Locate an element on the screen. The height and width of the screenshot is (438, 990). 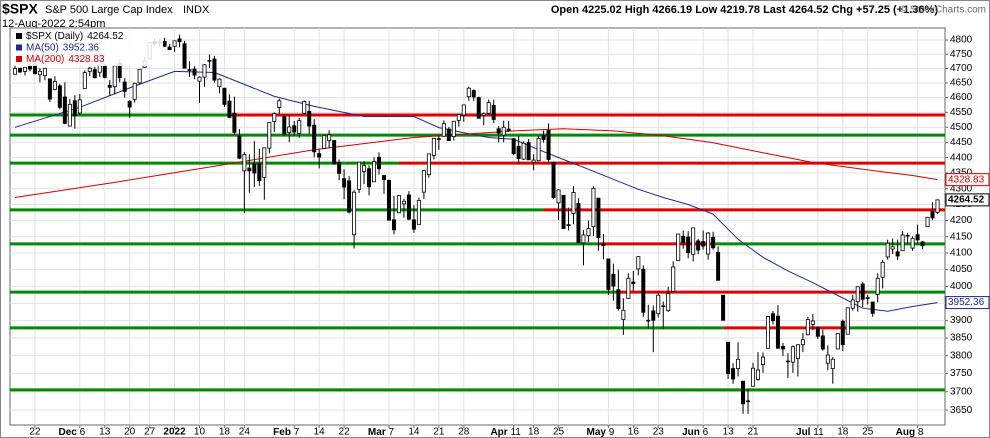
y-tick-label: 4400 is located at coordinates (961, 157).